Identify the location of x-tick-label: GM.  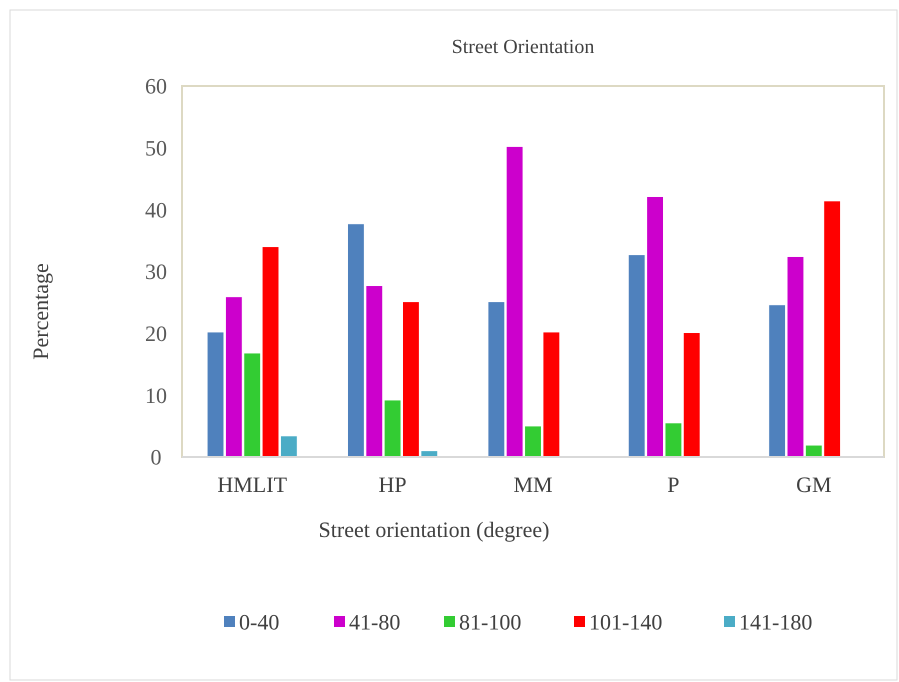
(814, 484).